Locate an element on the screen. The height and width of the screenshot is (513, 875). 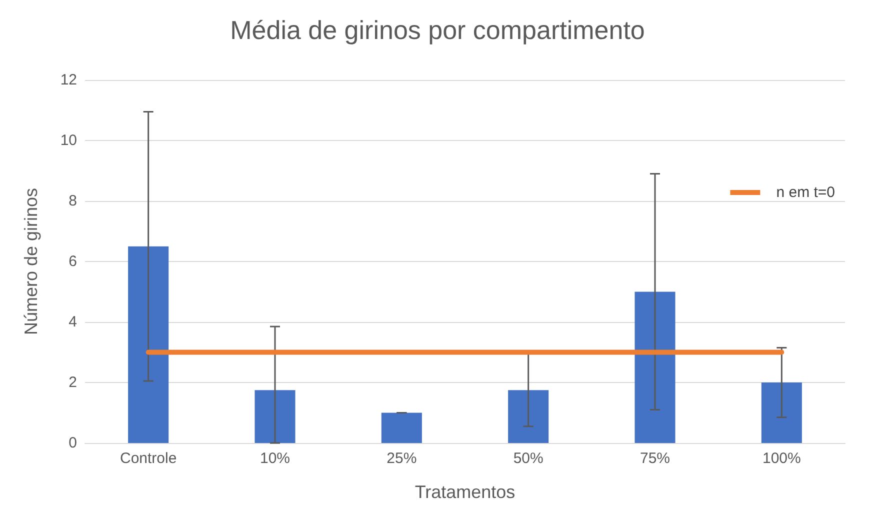
y-tick-label: 10 is located at coordinates (68, 140).